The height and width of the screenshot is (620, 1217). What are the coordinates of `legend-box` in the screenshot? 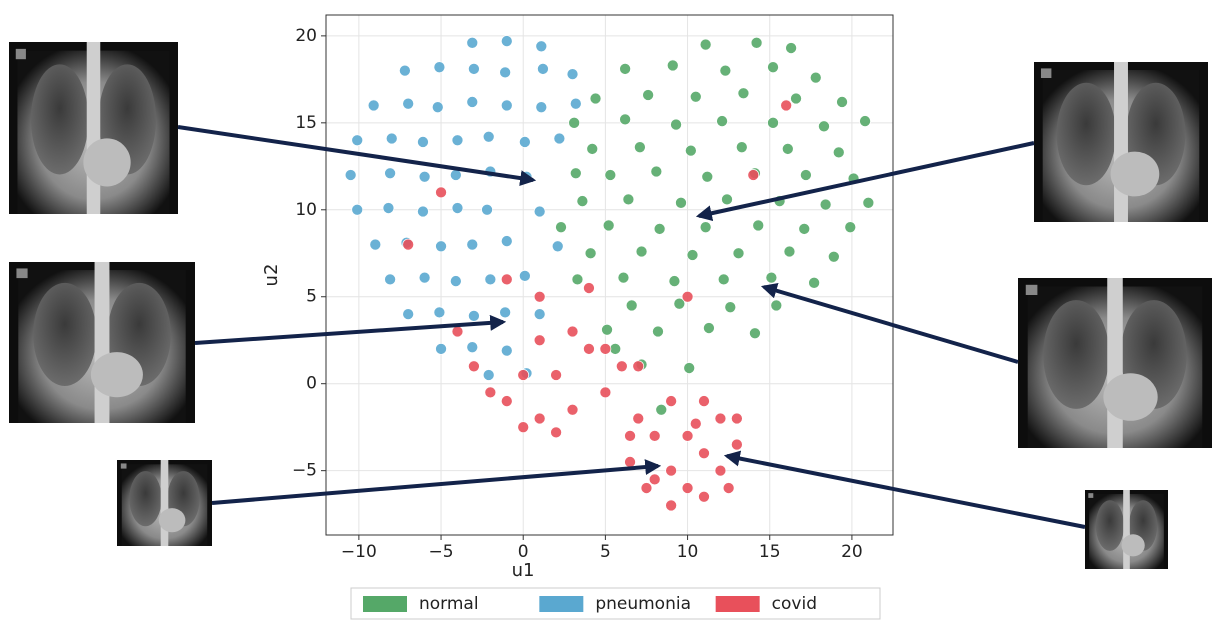 It's located at (615, 603).